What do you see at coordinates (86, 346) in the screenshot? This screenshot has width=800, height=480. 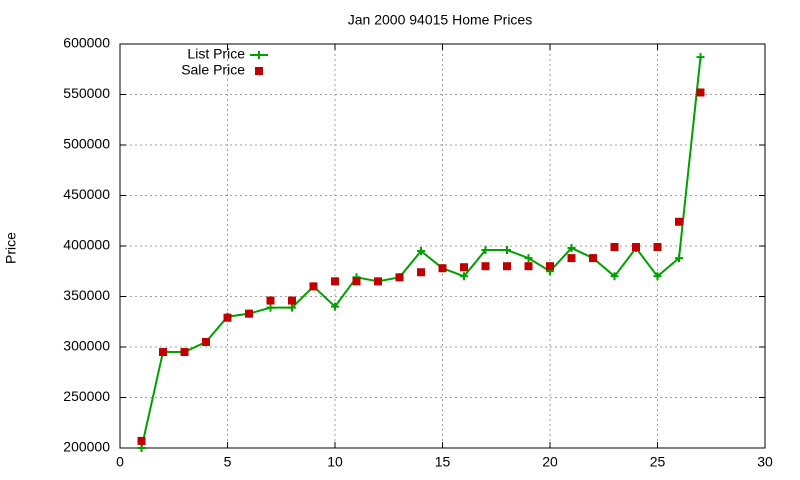 I see `y-tick-label: 300000` at bounding box center [86, 346].